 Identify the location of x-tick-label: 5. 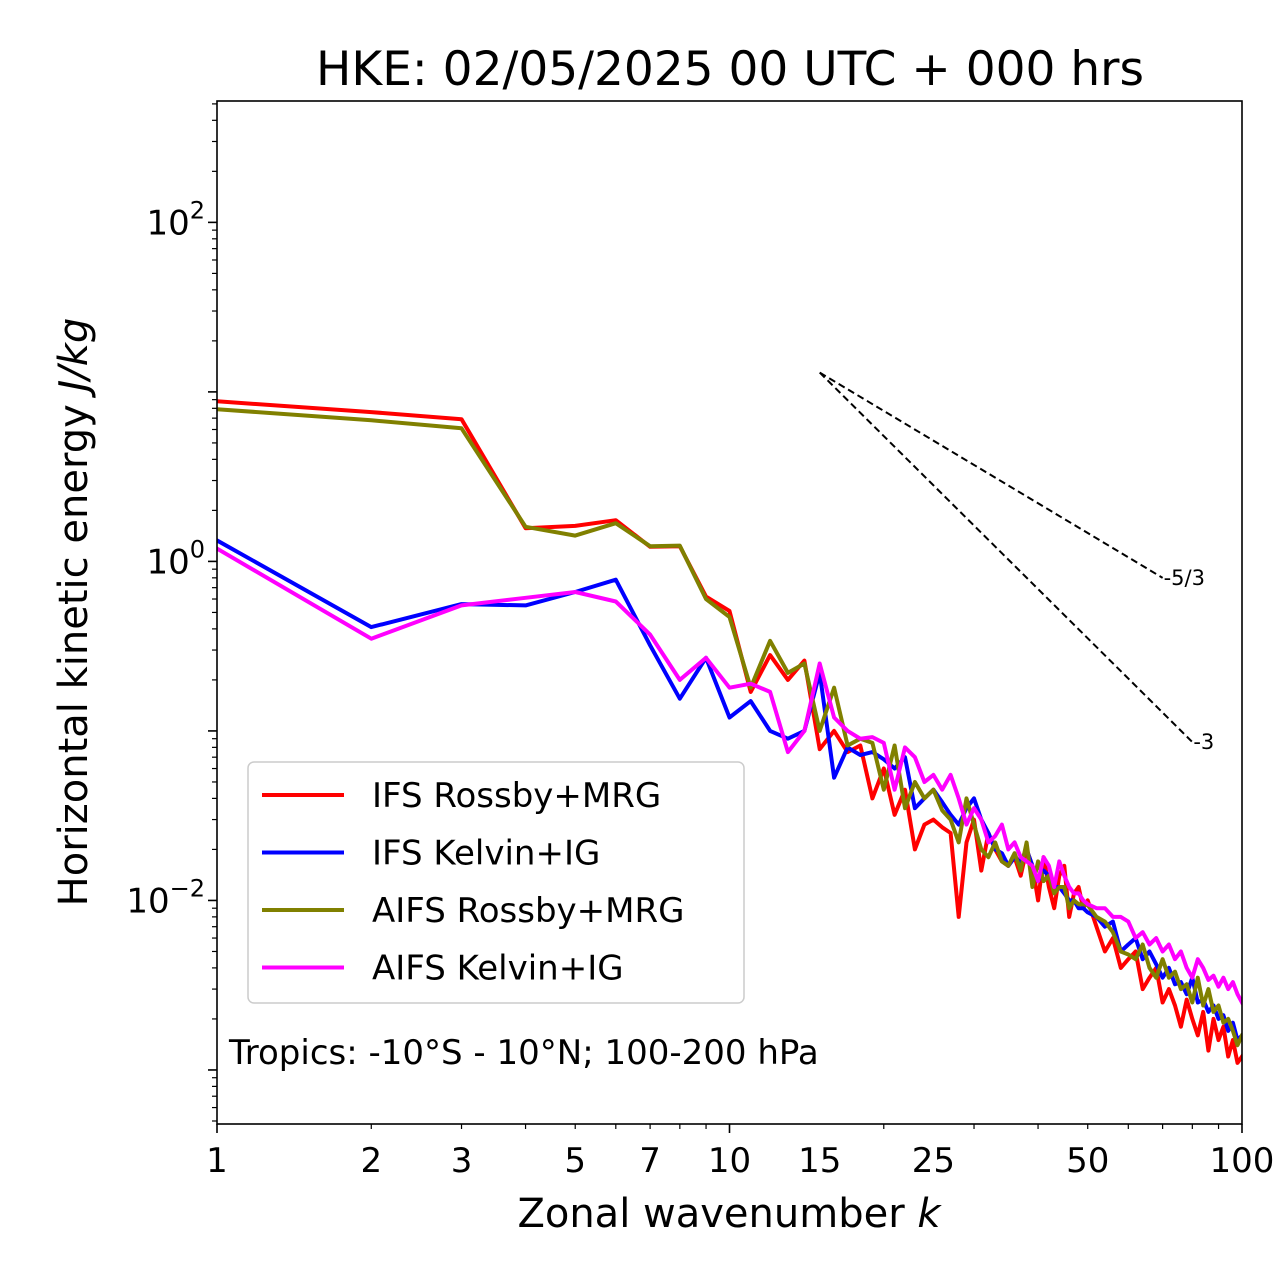
(575, 1161).